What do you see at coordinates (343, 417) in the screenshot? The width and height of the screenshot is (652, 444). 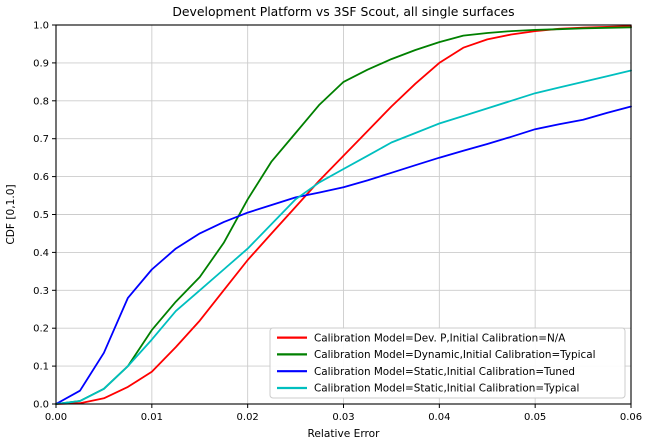 I see `x-tick-label: 0.03` at bounding box center [343, 417].